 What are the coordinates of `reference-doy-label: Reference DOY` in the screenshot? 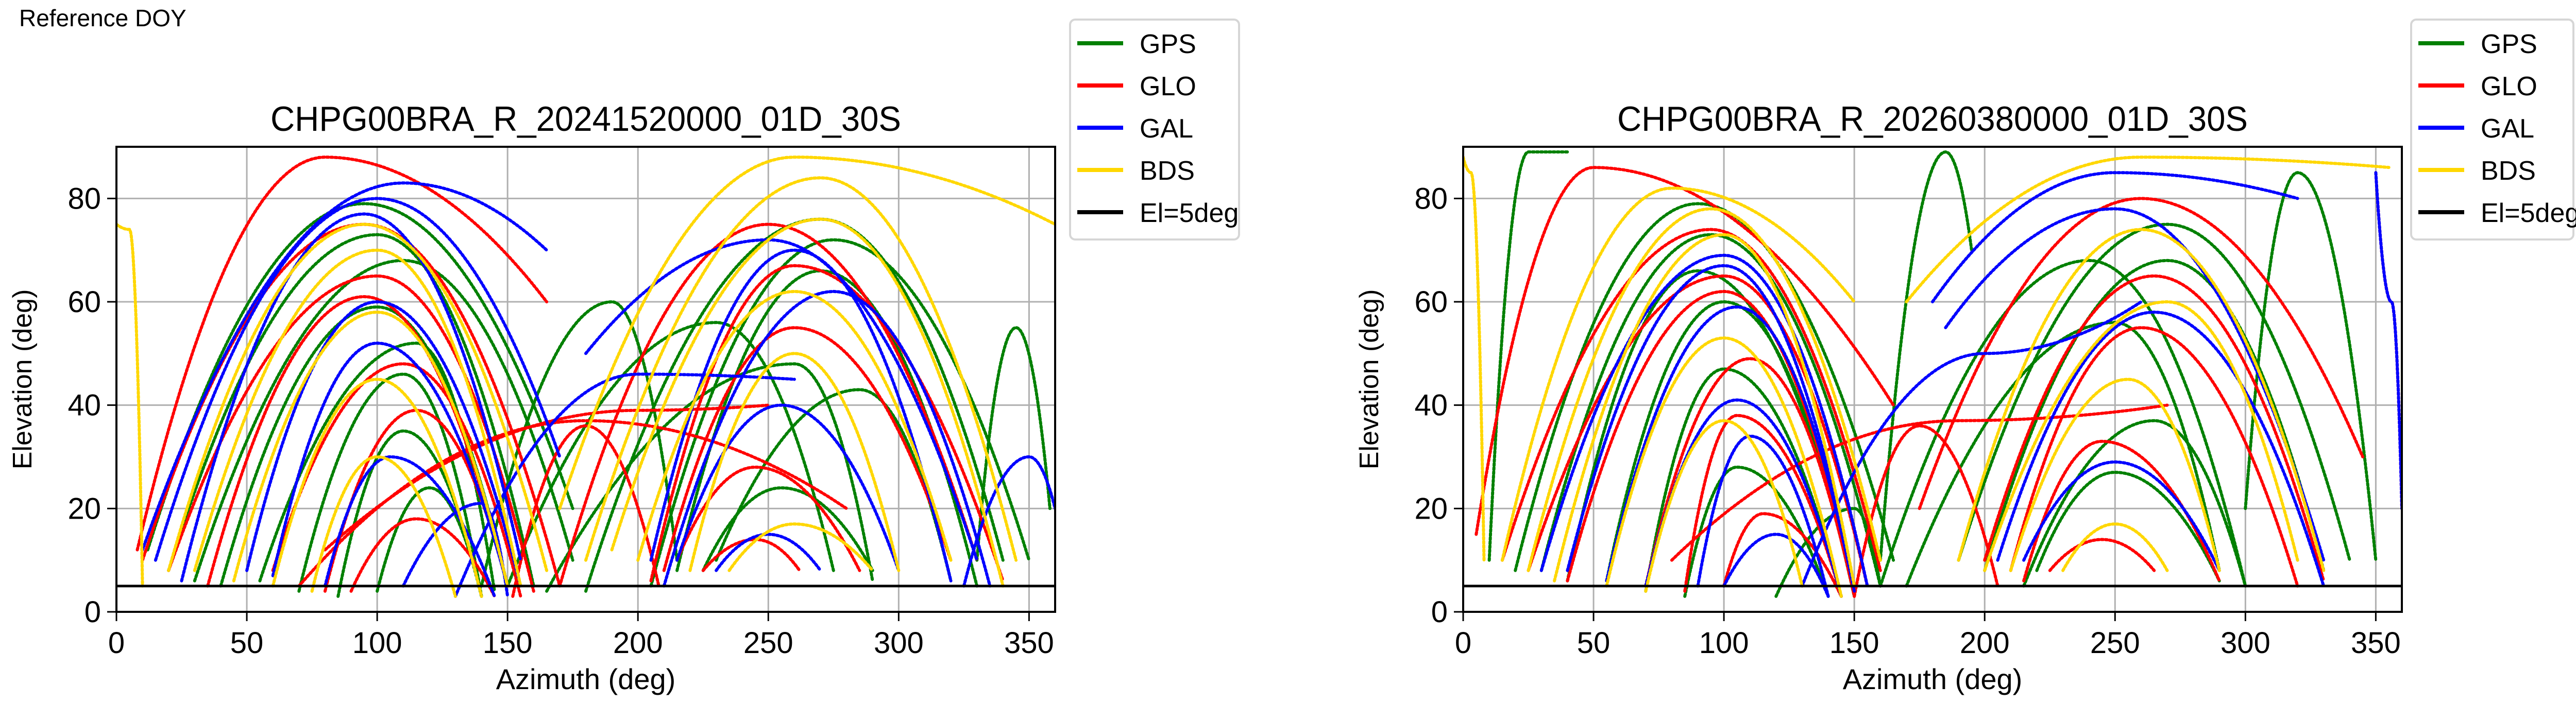 It's located at (103, 18).